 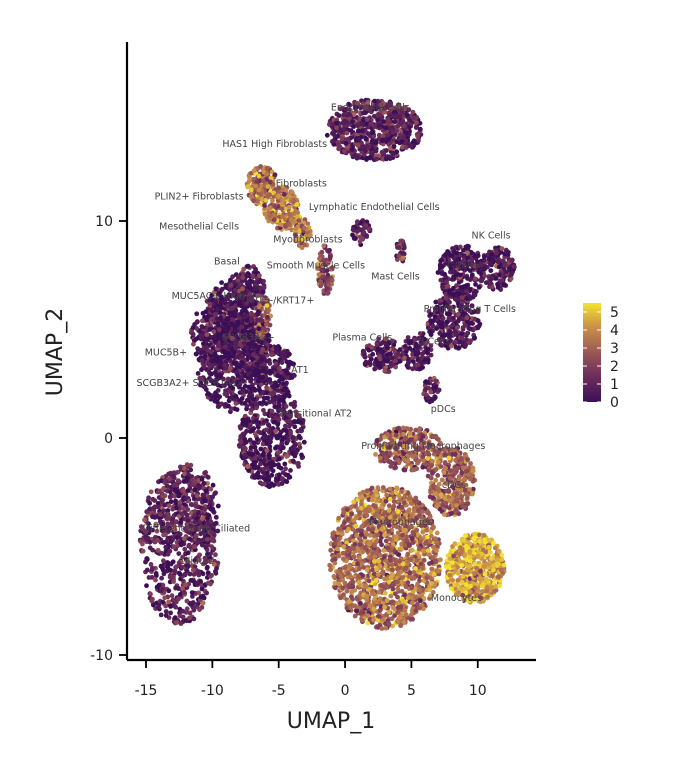 I want to click on cluster-transitional-at2, so click(x=271, y=438).